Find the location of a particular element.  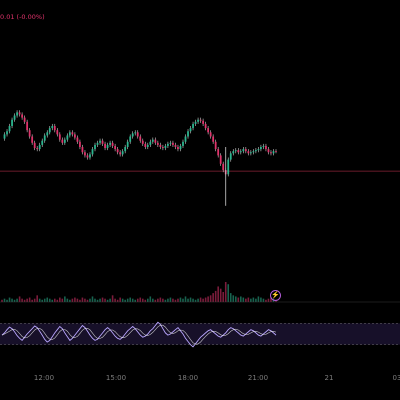

rsi-line is located at coordinates (139, 334).